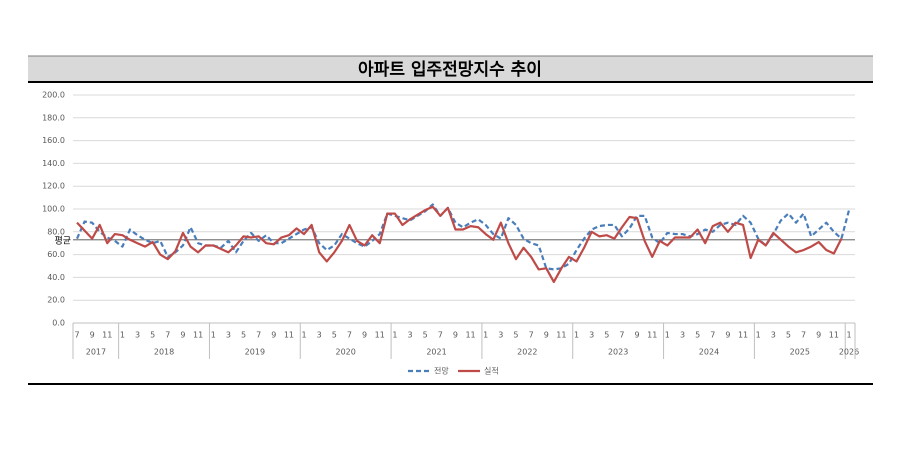  What do you see at coordinates (53, 186) in the screenshot?
I see `y-tick-label: 120.0` at bounding box center [53, 186].